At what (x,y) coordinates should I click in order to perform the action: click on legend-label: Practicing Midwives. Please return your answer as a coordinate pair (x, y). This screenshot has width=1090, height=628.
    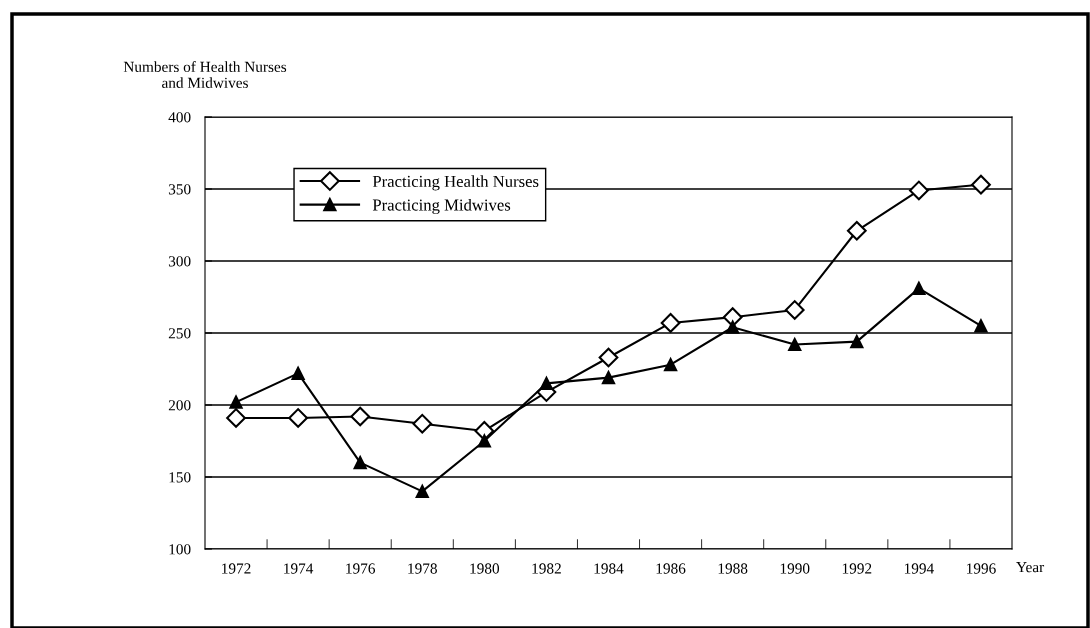
    Looking at the image, I should click on (441, 206).